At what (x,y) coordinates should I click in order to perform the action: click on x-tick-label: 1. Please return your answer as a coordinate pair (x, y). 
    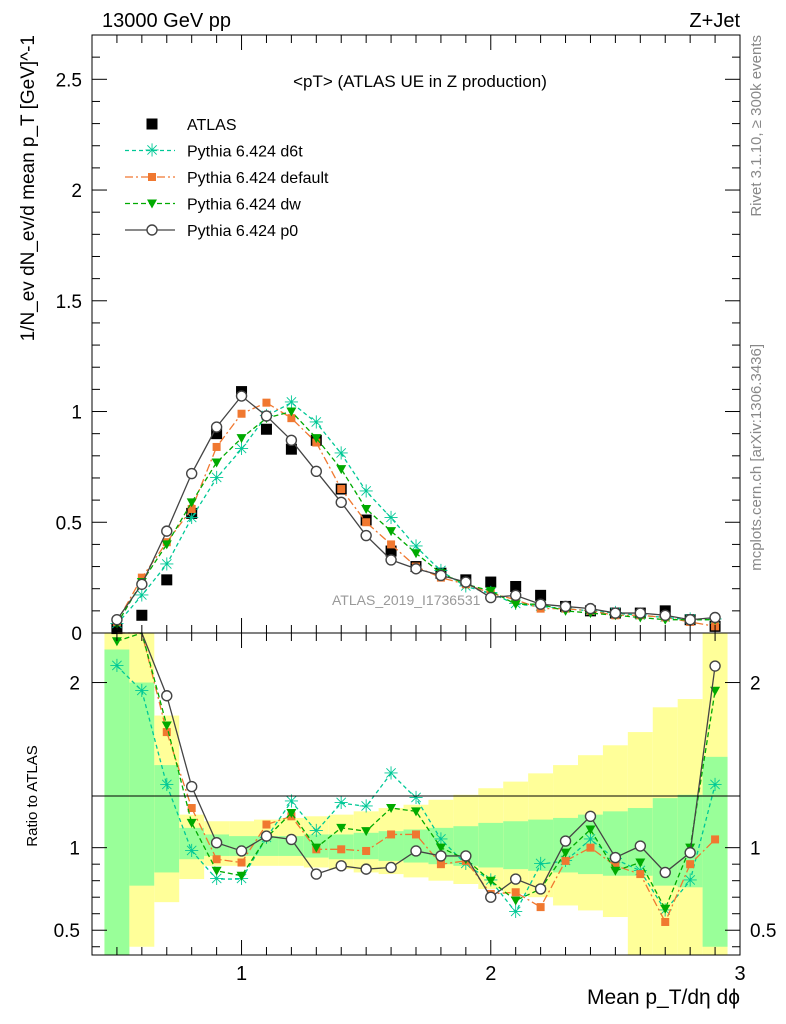
    Looking at the image, I should click on (241, 974).